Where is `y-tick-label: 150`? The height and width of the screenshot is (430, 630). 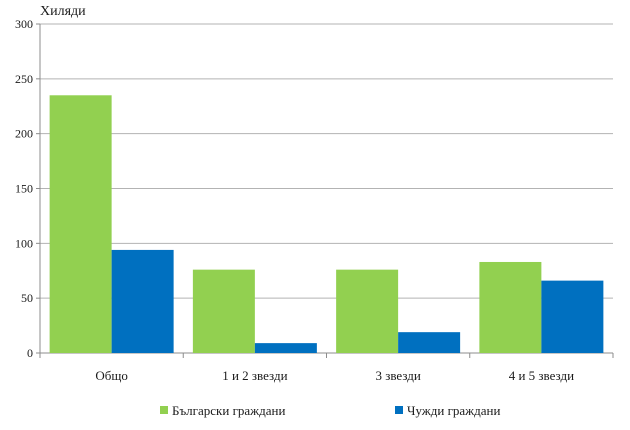 y-tick-label: 150 is located at coordinates (24, 189).